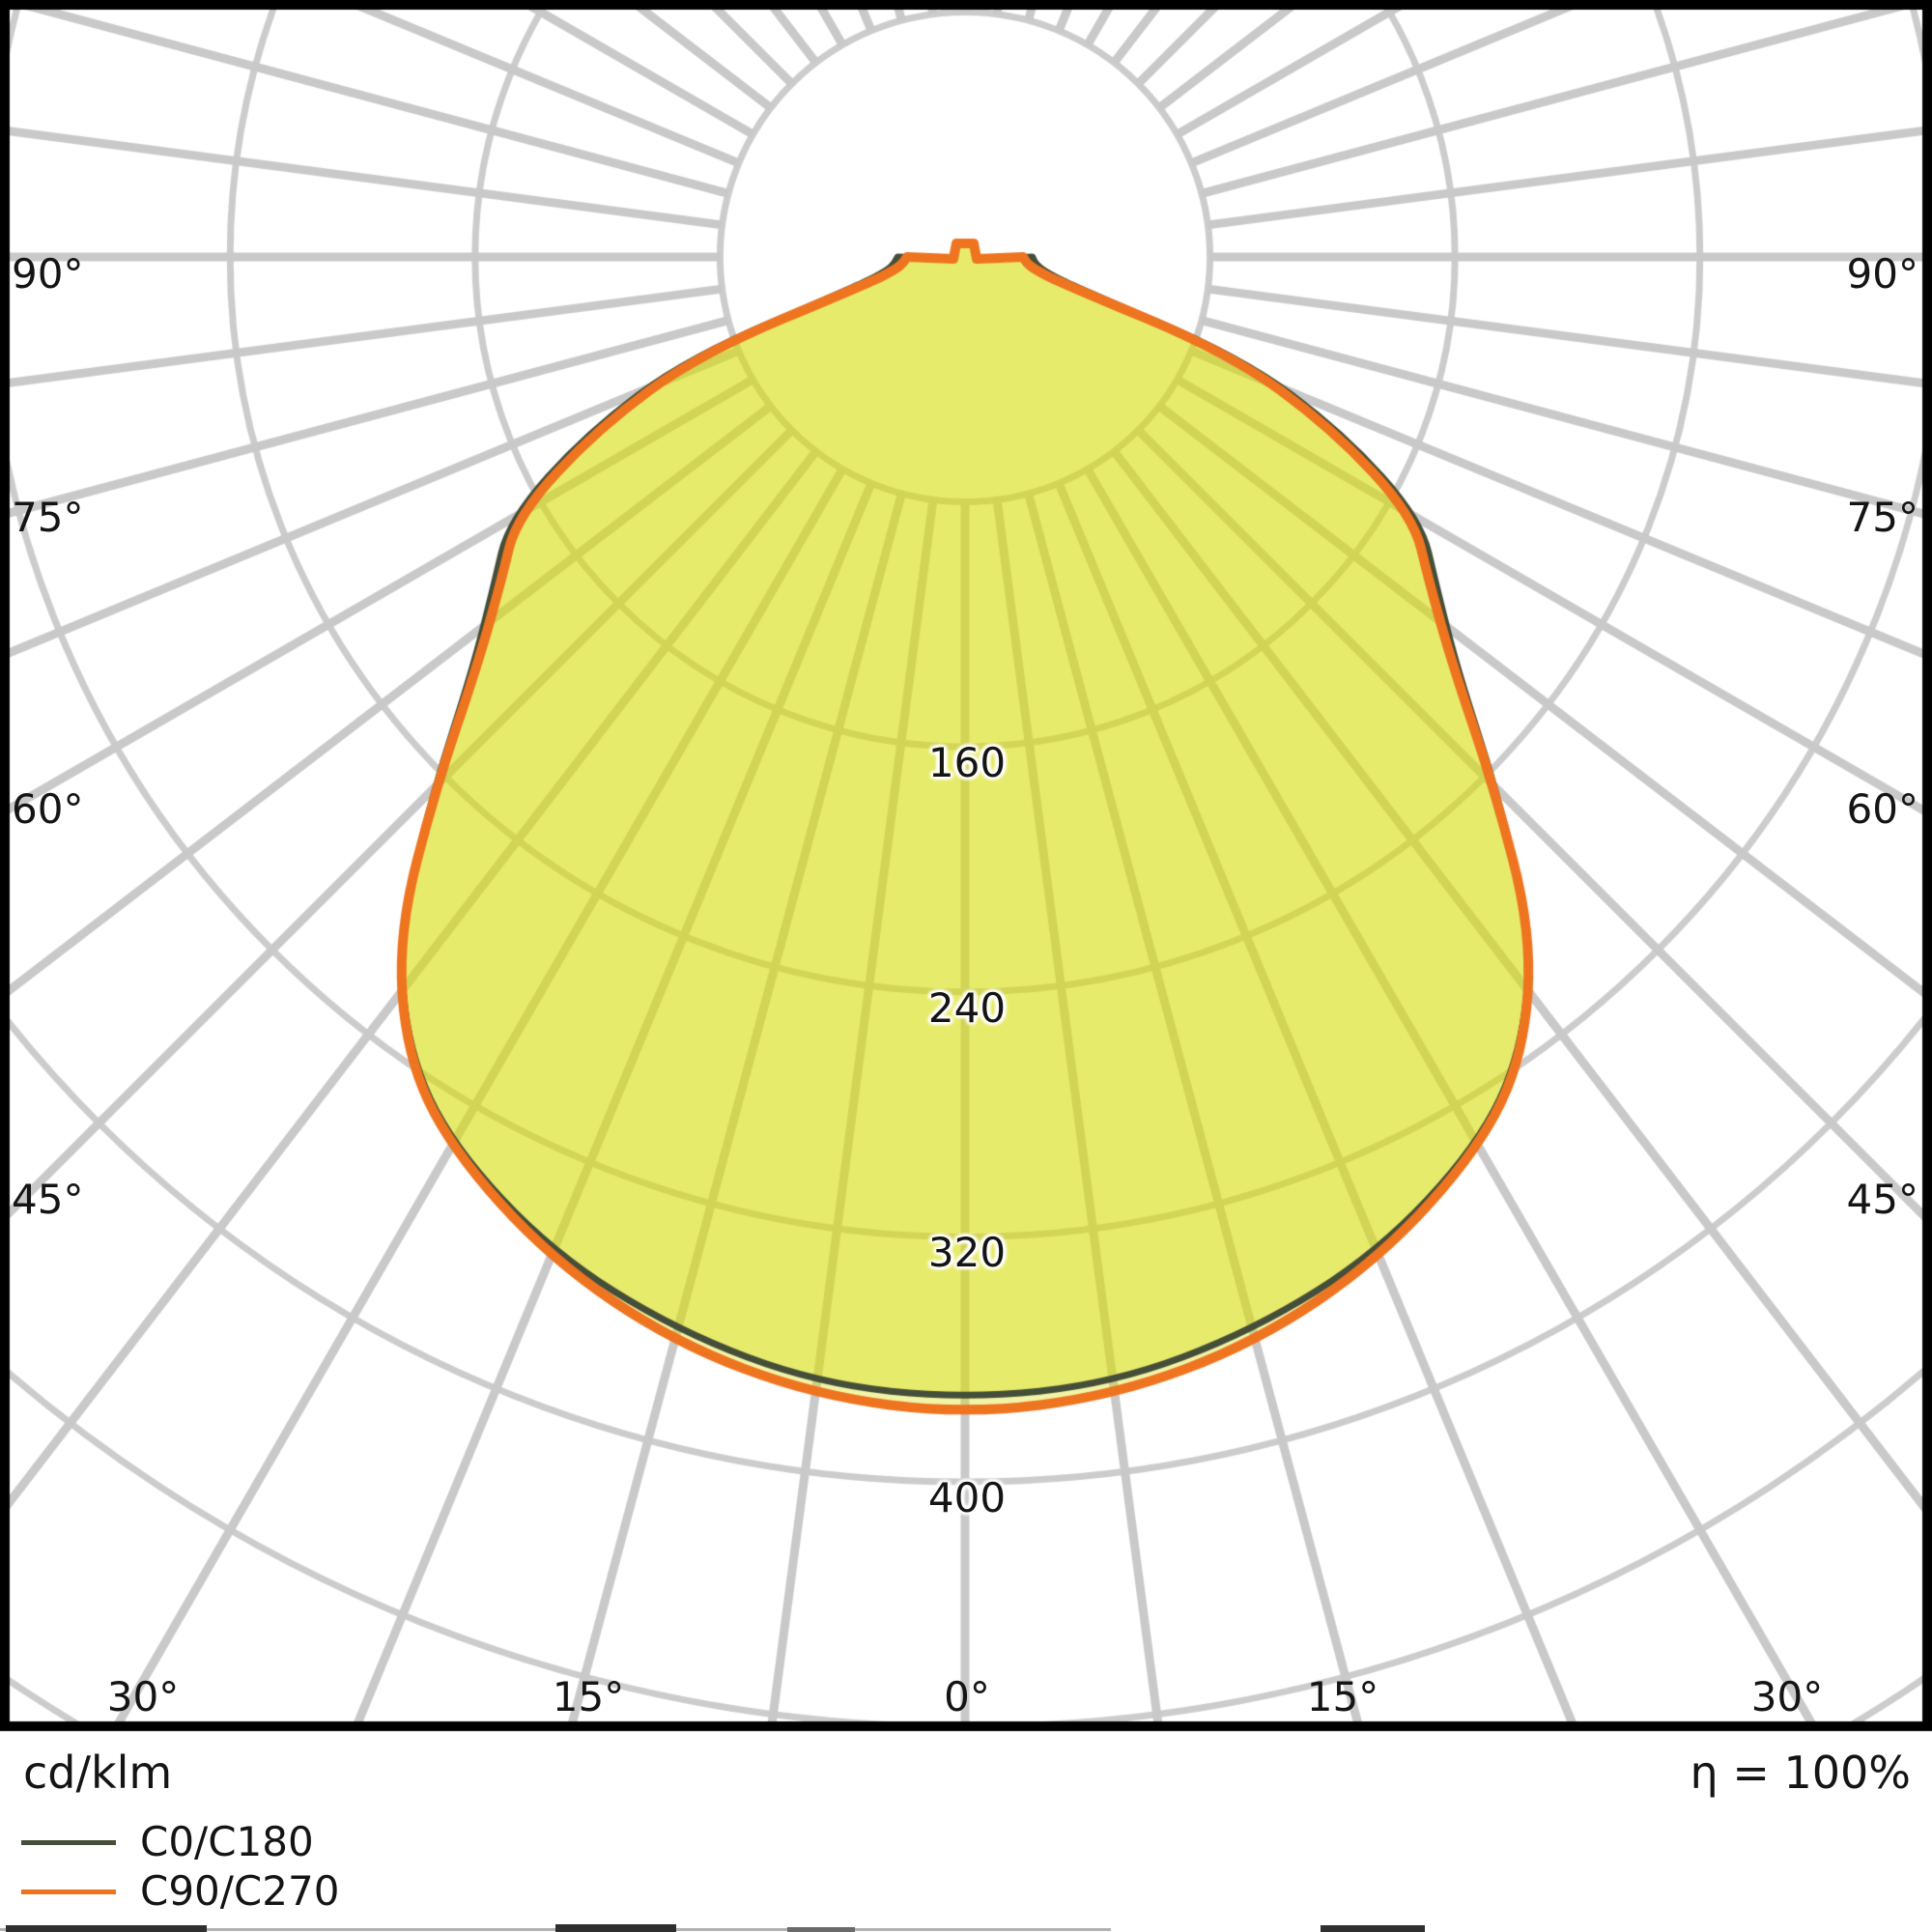 The image size is (1932, 1932). What do you see at coordinates (1882, 274) in the screenshot?
I see `angle-label-right-90°: 90°` at bounding box center [1882, 274].